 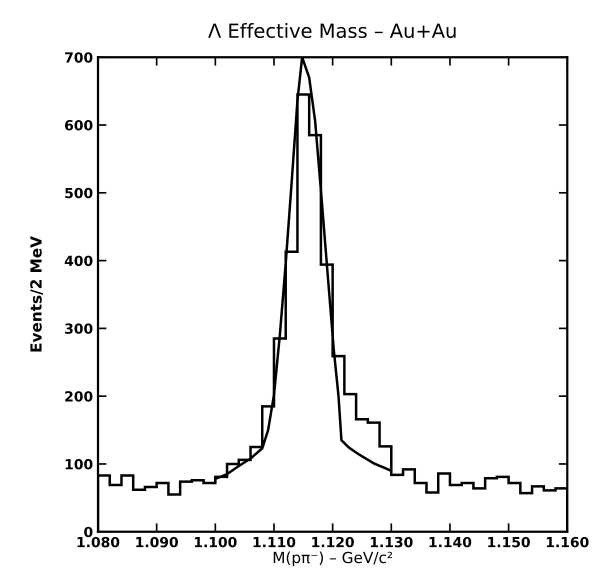 I want to click on x-tick-label: 1.140, so click(x=451, y=542).